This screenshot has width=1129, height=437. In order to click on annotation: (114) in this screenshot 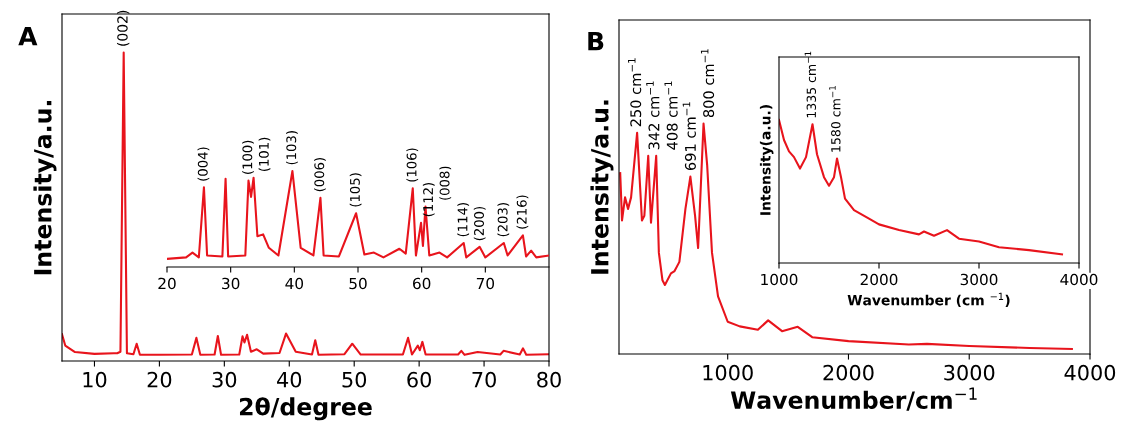, I will do `click(463, 220)`.